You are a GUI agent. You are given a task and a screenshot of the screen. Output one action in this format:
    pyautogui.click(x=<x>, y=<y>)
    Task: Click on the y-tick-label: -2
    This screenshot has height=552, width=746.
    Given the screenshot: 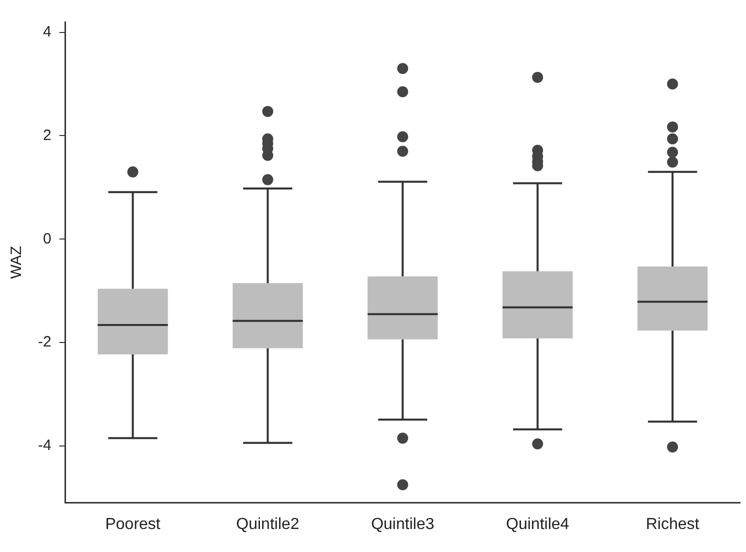 What is the action you would take?
    pyautogui.click(x=45, y=342)
    